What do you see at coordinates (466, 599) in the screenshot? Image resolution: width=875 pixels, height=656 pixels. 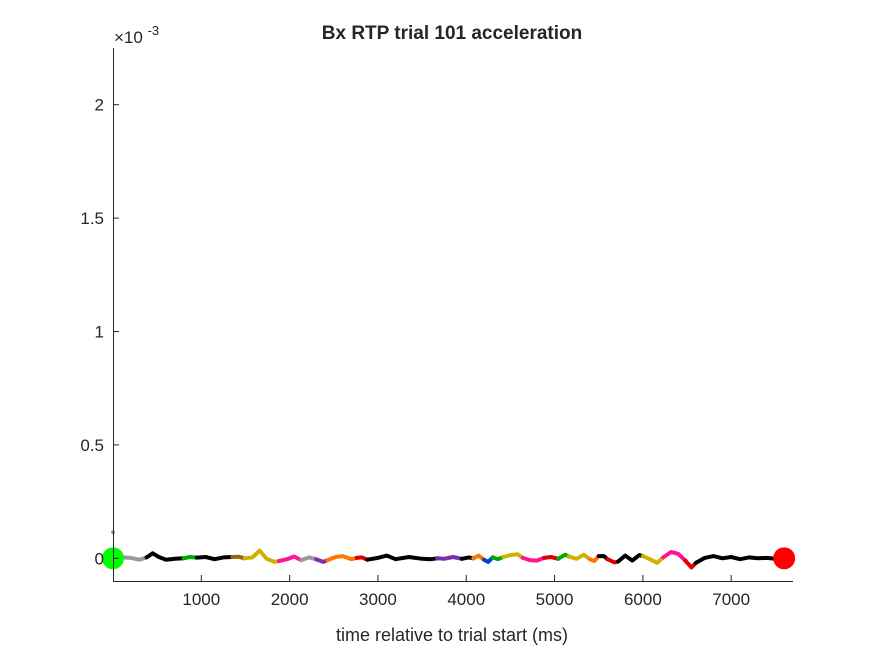 I see `x-tick-label: 4000` at bounding box center [466, 599].